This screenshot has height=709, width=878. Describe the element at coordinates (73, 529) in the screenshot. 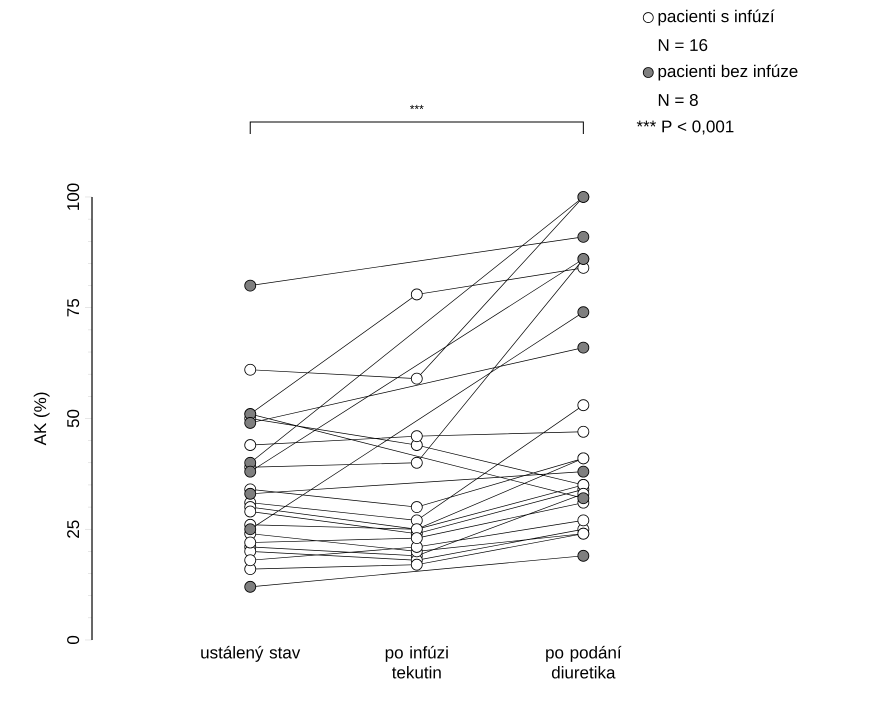

I see `y-tick-label: 25` at that location.